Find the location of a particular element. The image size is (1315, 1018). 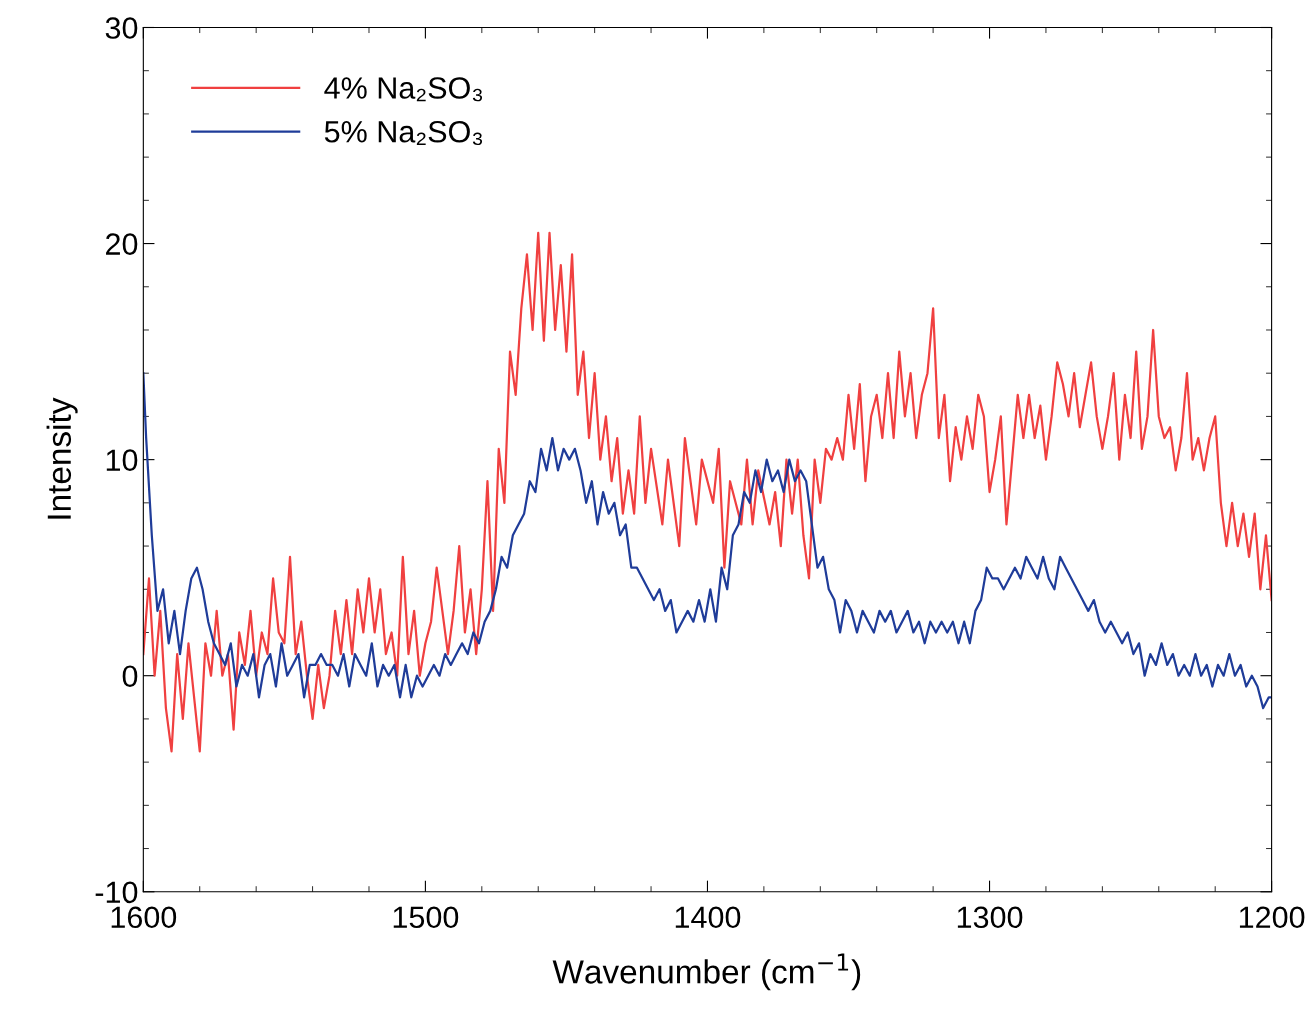

legend-label: 4% Na₂SO₃ is located at coordinates (403, 89).